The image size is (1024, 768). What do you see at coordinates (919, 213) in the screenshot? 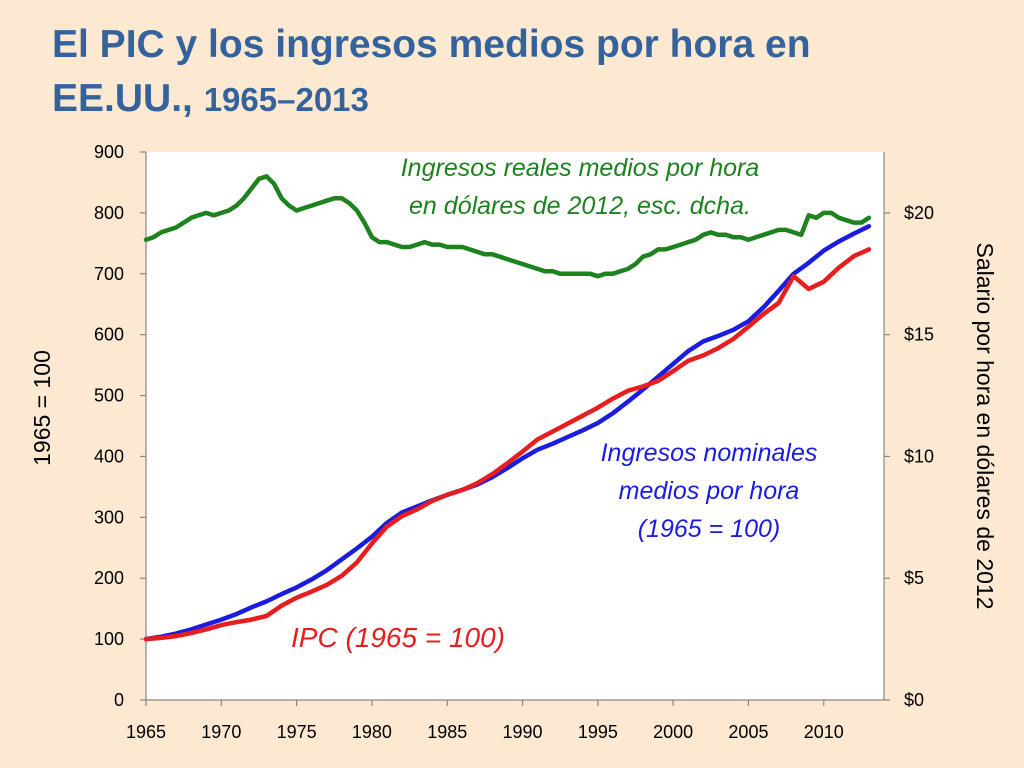
I see `y-right-tick-label: $20` at bounding box center [919, 213].